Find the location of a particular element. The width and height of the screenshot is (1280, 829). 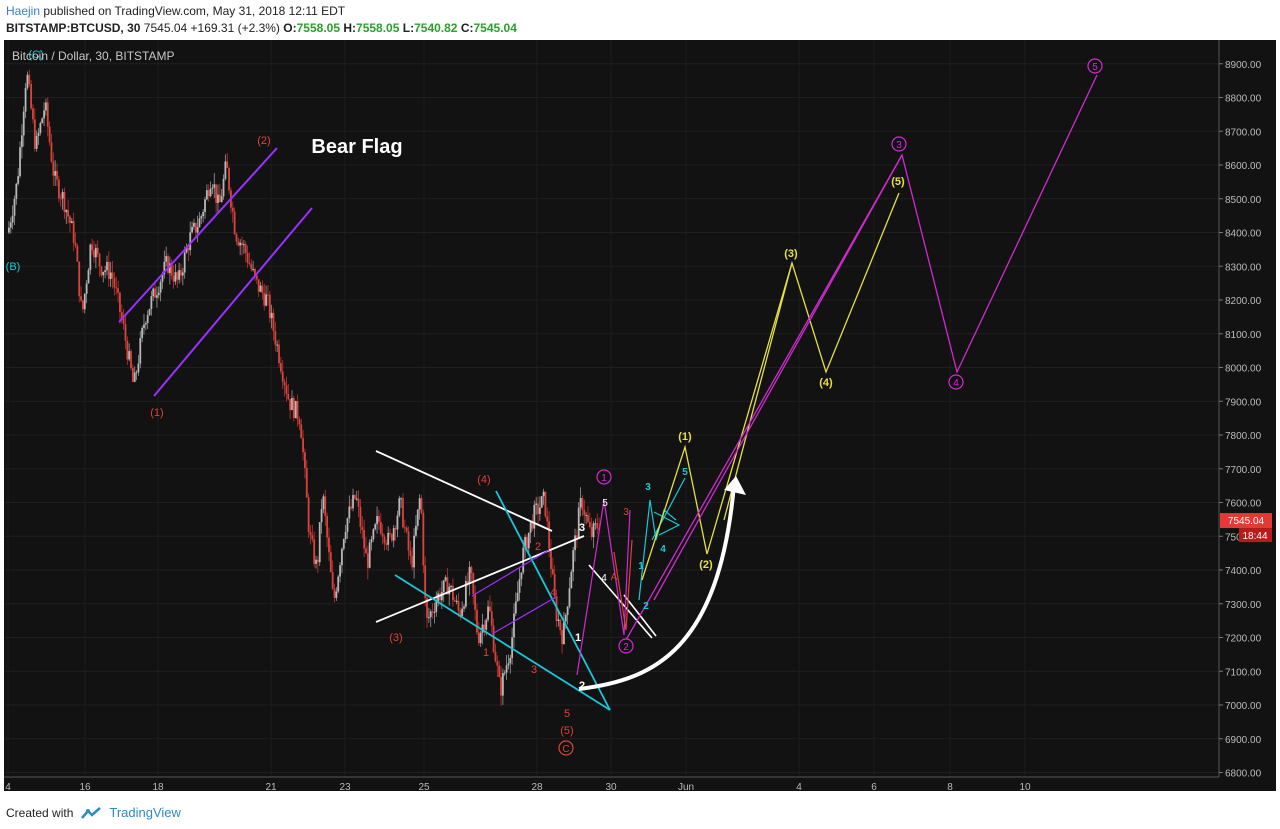

bear-flag-upper-line is located at coordinates (198, 235).